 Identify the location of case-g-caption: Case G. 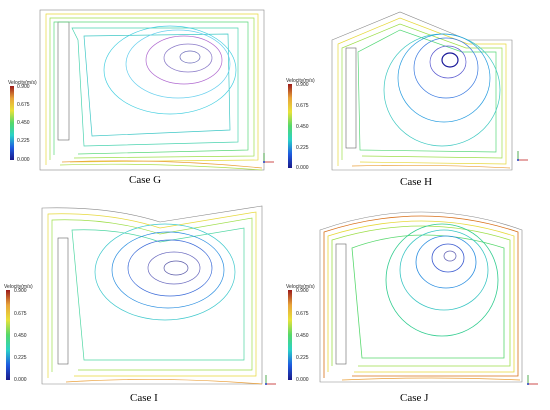
(145, 180).